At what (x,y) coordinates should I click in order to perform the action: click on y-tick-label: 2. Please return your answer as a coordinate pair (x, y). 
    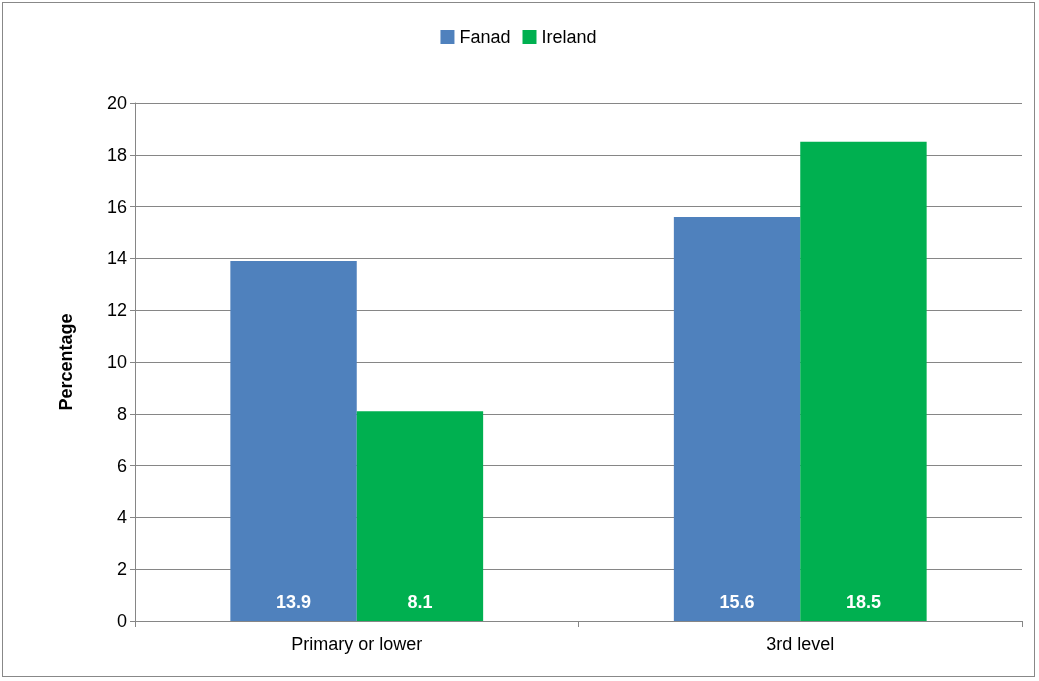
    Looking at the image, I should click on (121, 569).